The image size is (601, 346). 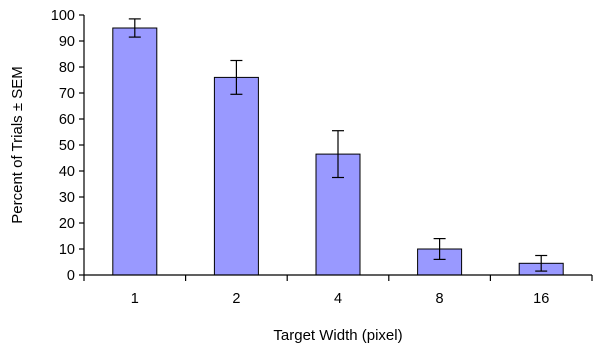 I want to click on y-tick-label: 20, so click(x=67, y=224).